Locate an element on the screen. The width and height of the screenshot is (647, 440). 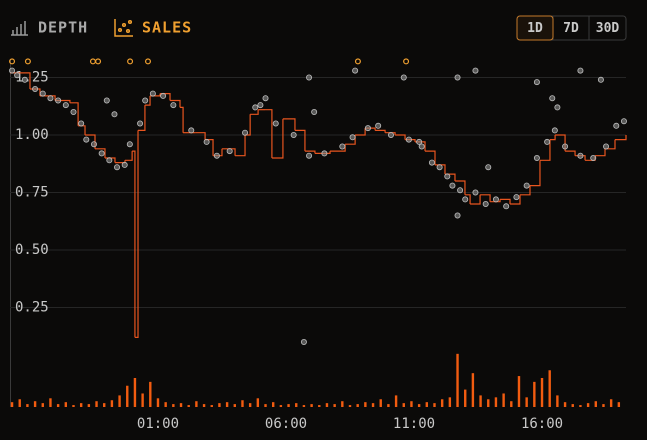
range-label: 30D is located at coordinates (608, 28).